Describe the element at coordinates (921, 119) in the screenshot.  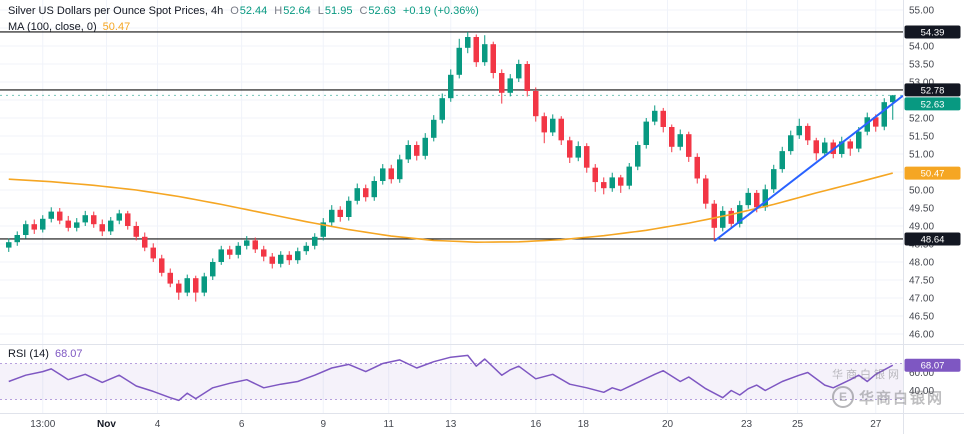
I see `svg-text: 52.00` at that location.